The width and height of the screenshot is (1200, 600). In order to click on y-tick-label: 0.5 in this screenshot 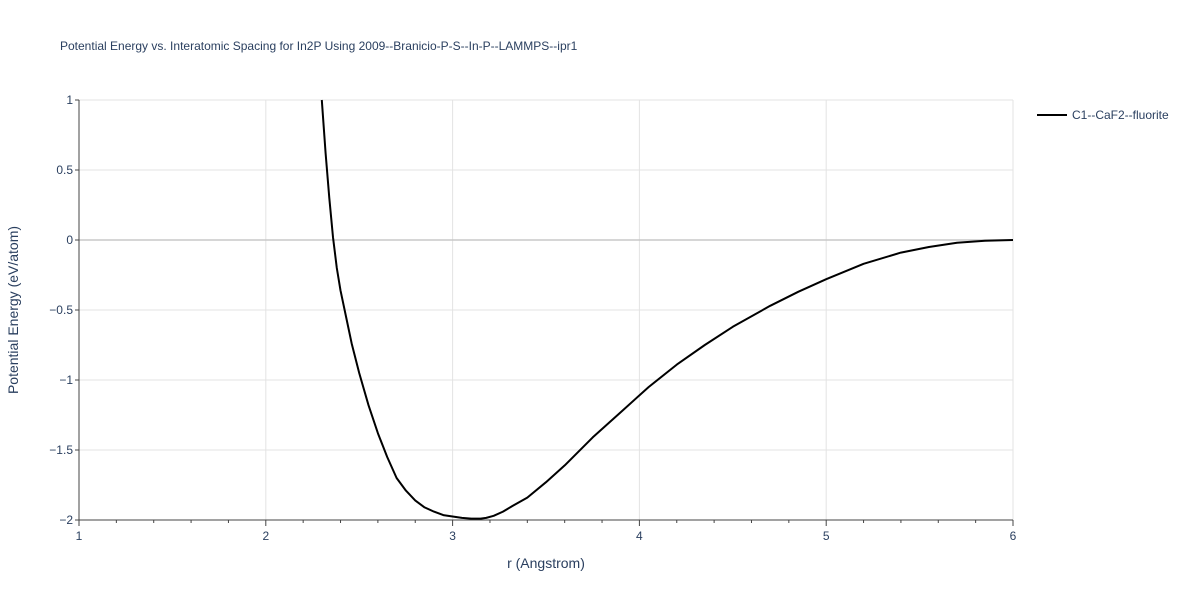, I will do `click(64, 170)`.